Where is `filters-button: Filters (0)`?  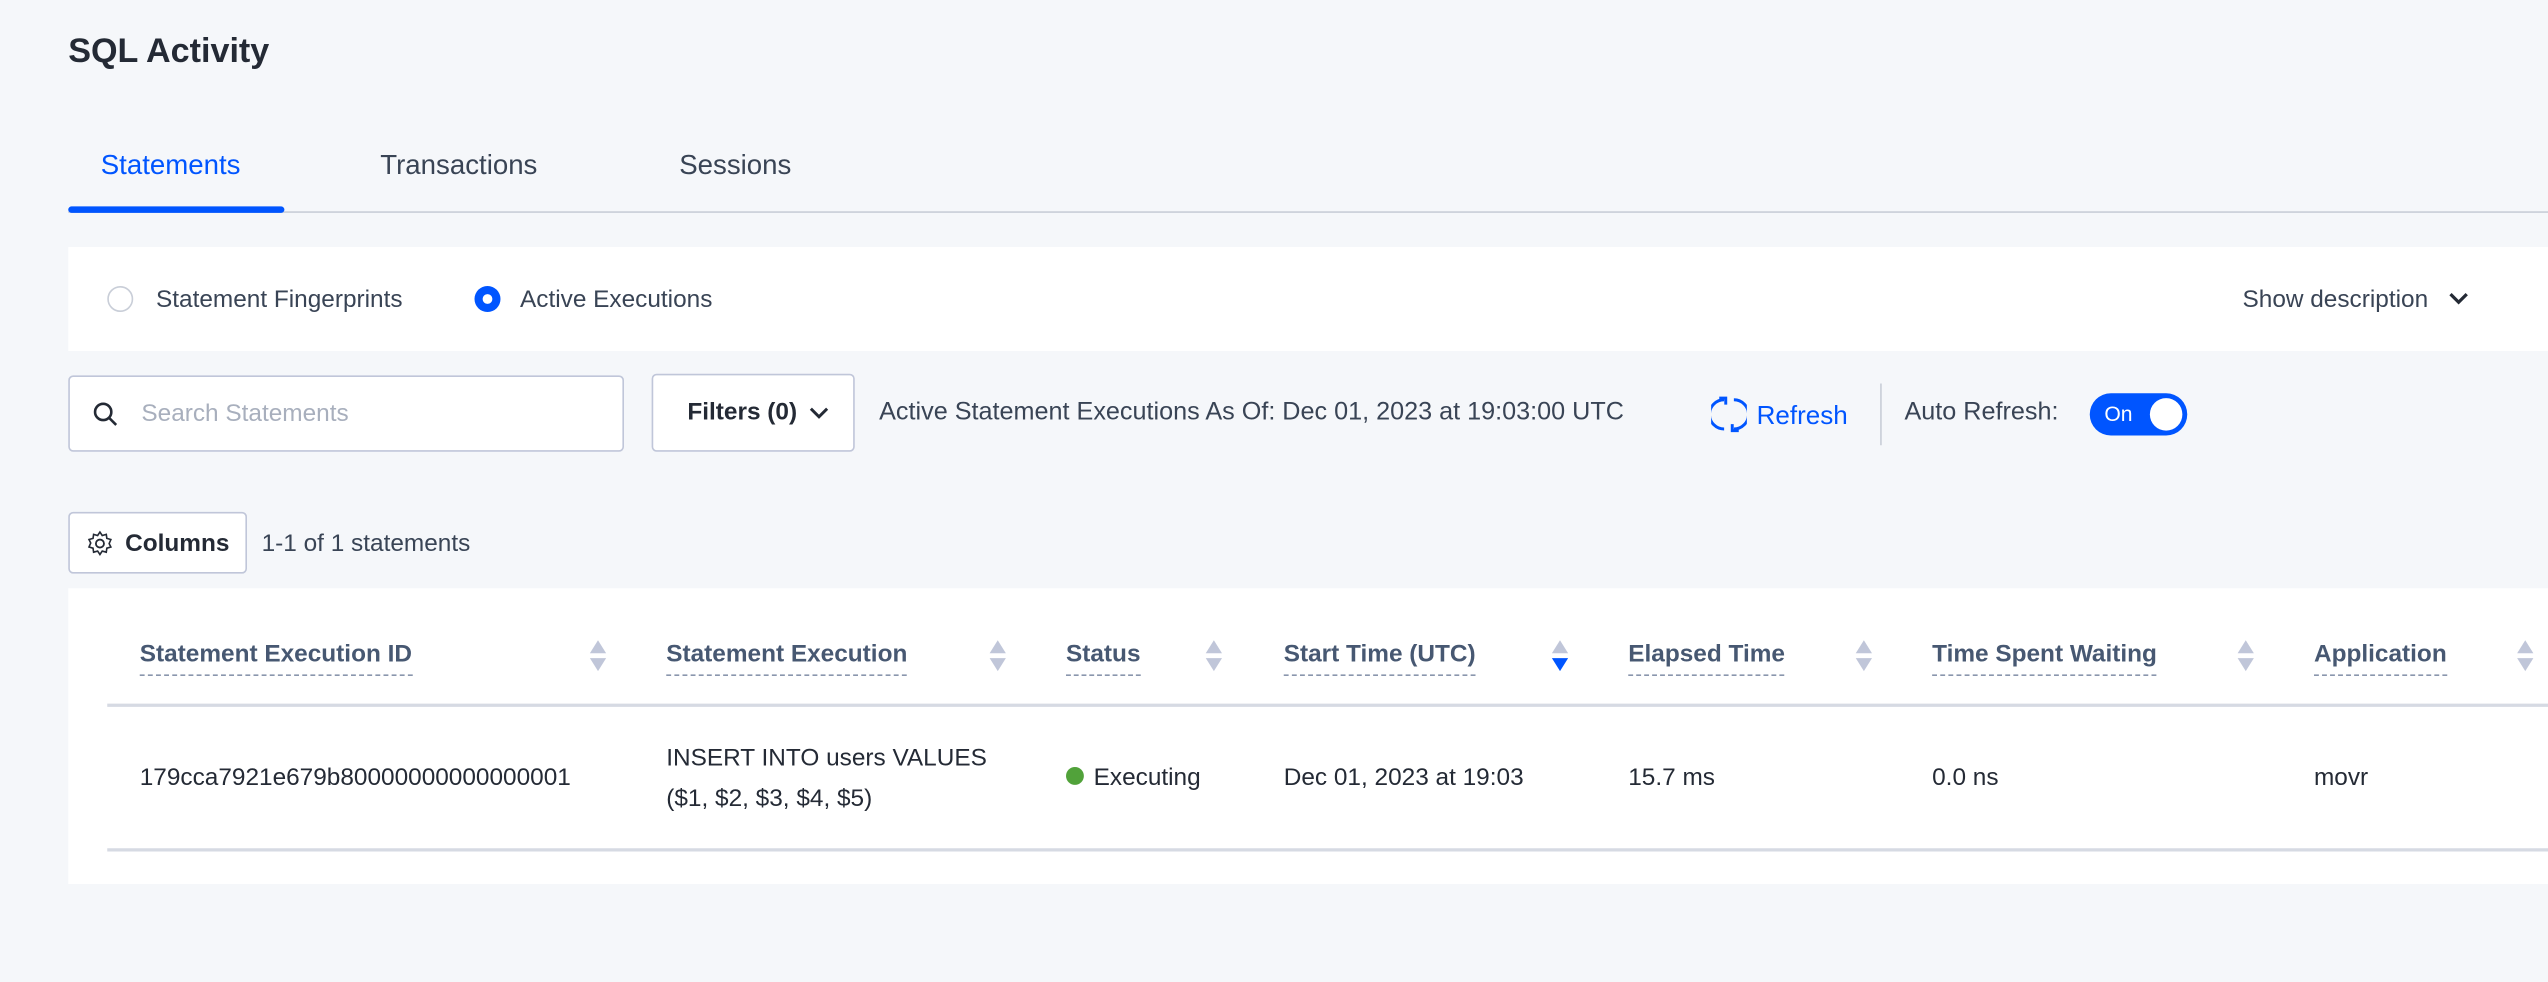
filters-button: Filters (0) is located at coordinates (753, 412).